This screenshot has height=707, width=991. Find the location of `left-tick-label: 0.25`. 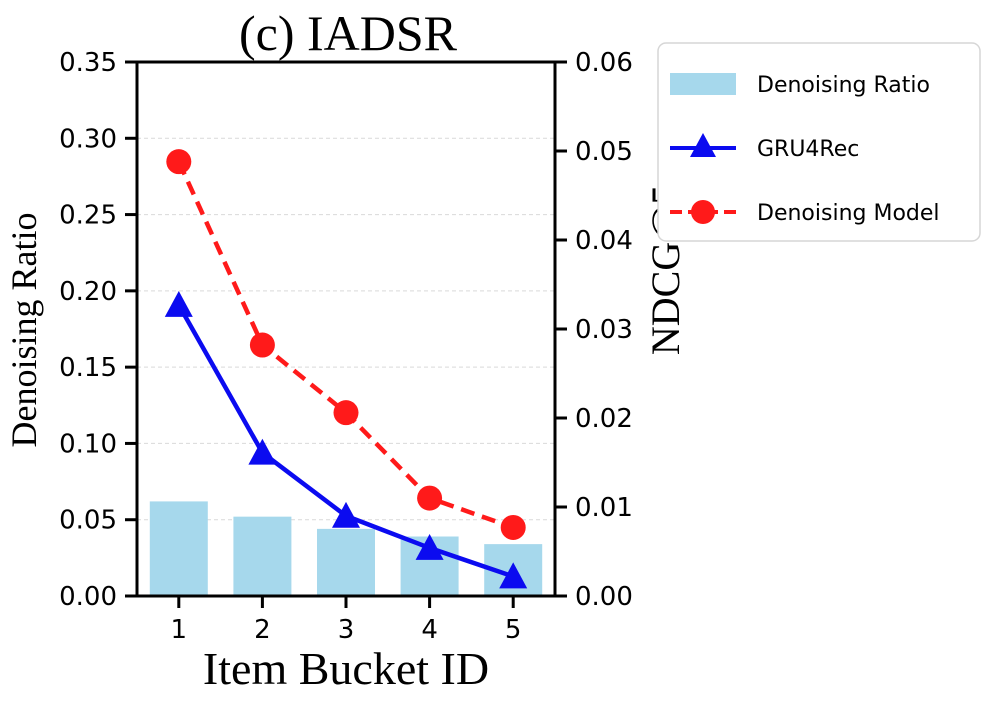

left-tick-label: 0.25 is located at coordinates (88, 216).